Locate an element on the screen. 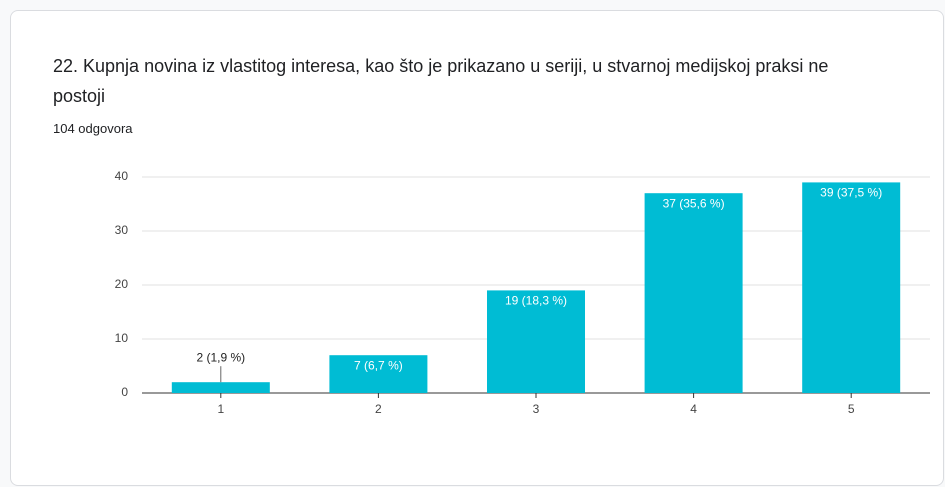 The width and height of the screenshot is (945, 487). data-label: 37 (35,6 %) is located at coordinates (694, 203).